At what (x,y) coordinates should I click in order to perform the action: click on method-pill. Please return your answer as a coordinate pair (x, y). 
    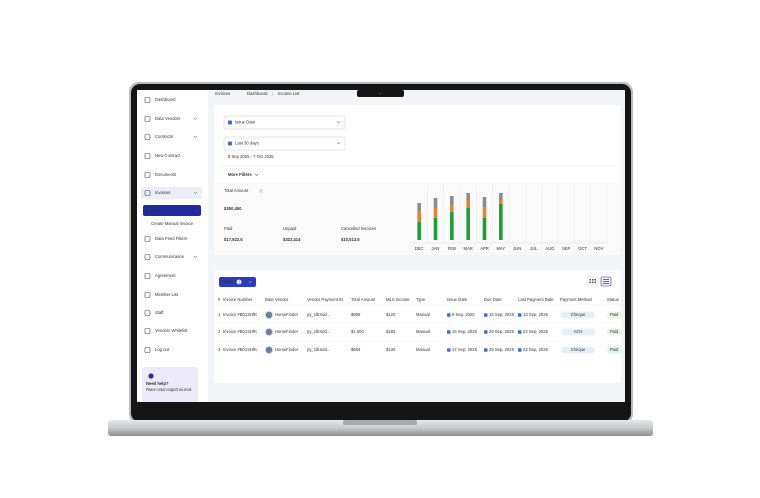
    Looking at the image, I should click on (578, 350).